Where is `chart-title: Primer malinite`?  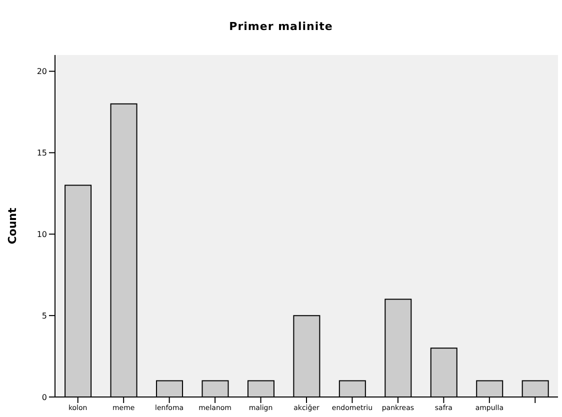 chart-title: Primer malinite is located at coordinates (281, 26).